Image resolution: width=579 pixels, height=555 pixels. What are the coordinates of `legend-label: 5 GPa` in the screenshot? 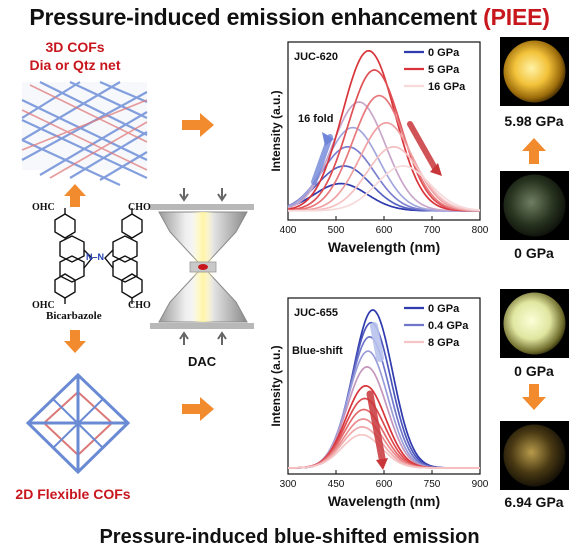 It's located at (444, 70).